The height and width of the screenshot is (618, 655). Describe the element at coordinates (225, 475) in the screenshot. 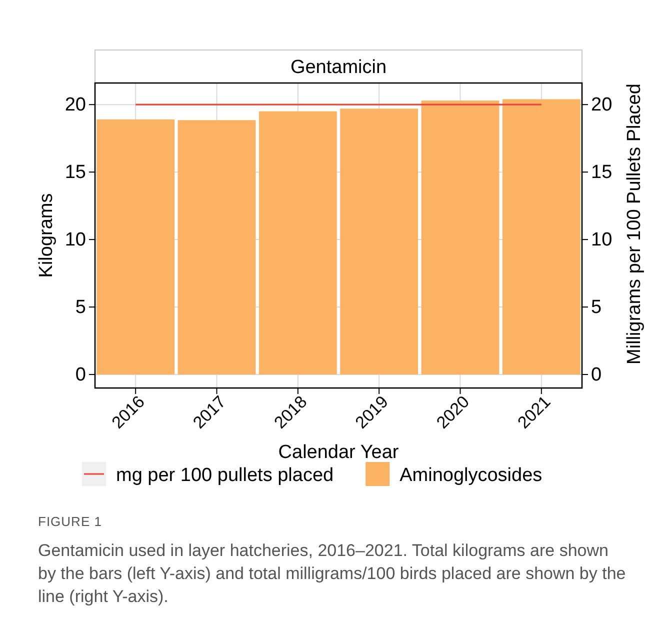

I see `legend-label: mg per 100 pullets placed` at that location.